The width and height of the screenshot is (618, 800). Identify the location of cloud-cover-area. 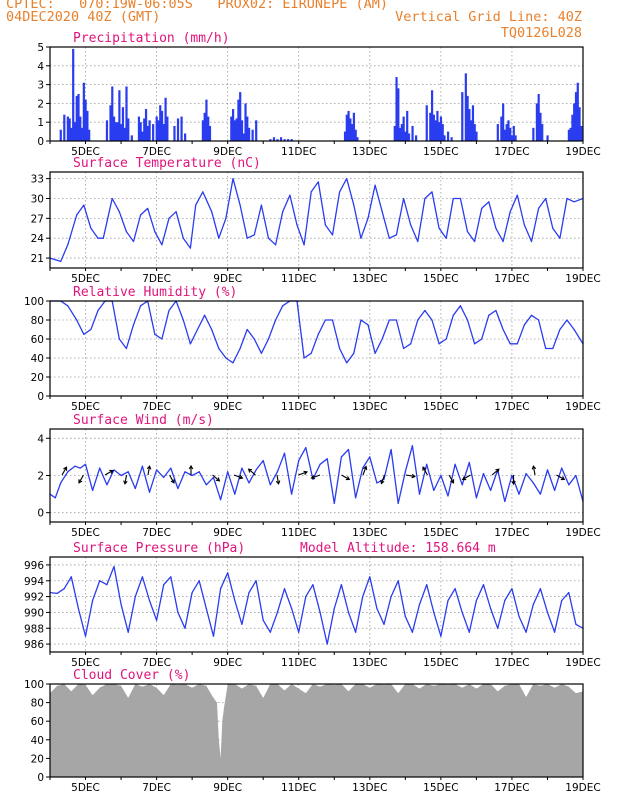
(316, 730).